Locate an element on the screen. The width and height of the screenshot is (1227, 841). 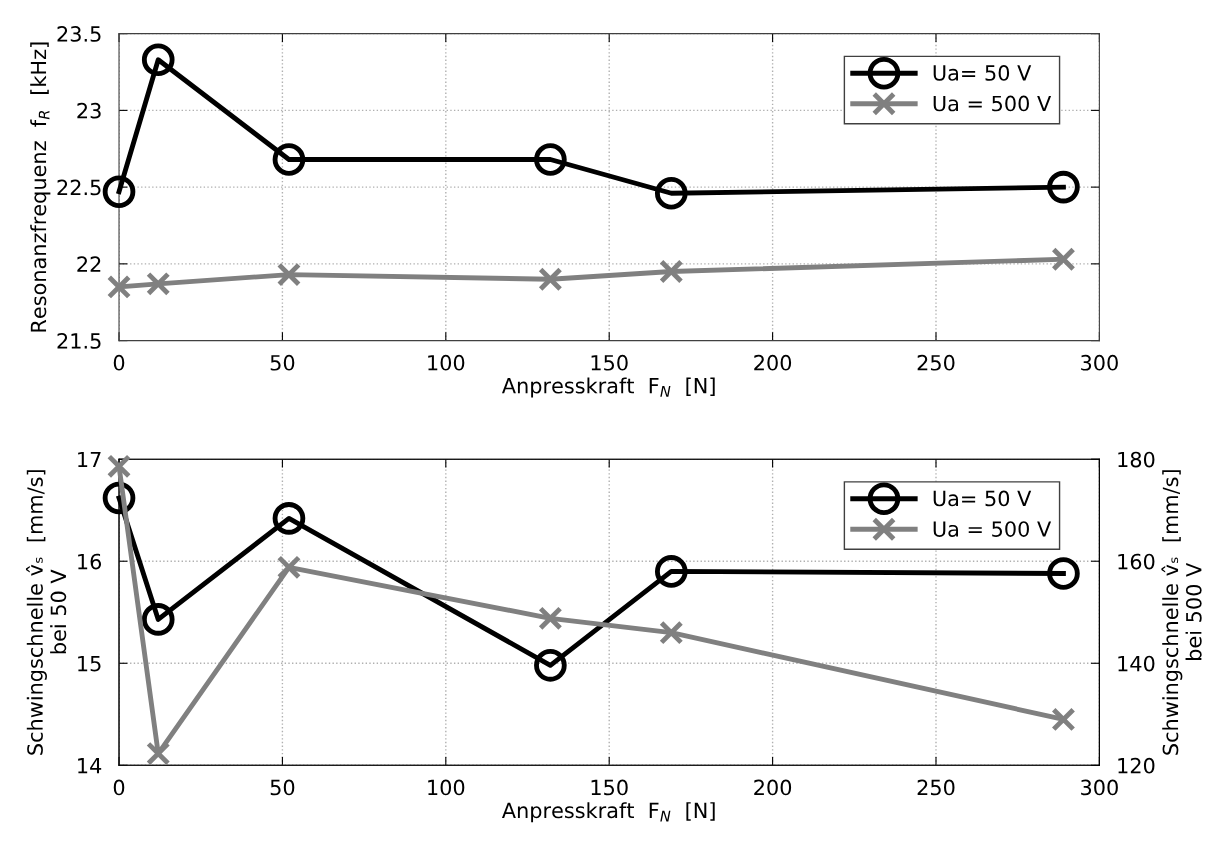
y2-tick-label: 180 is located at coordinates (1136, 459).